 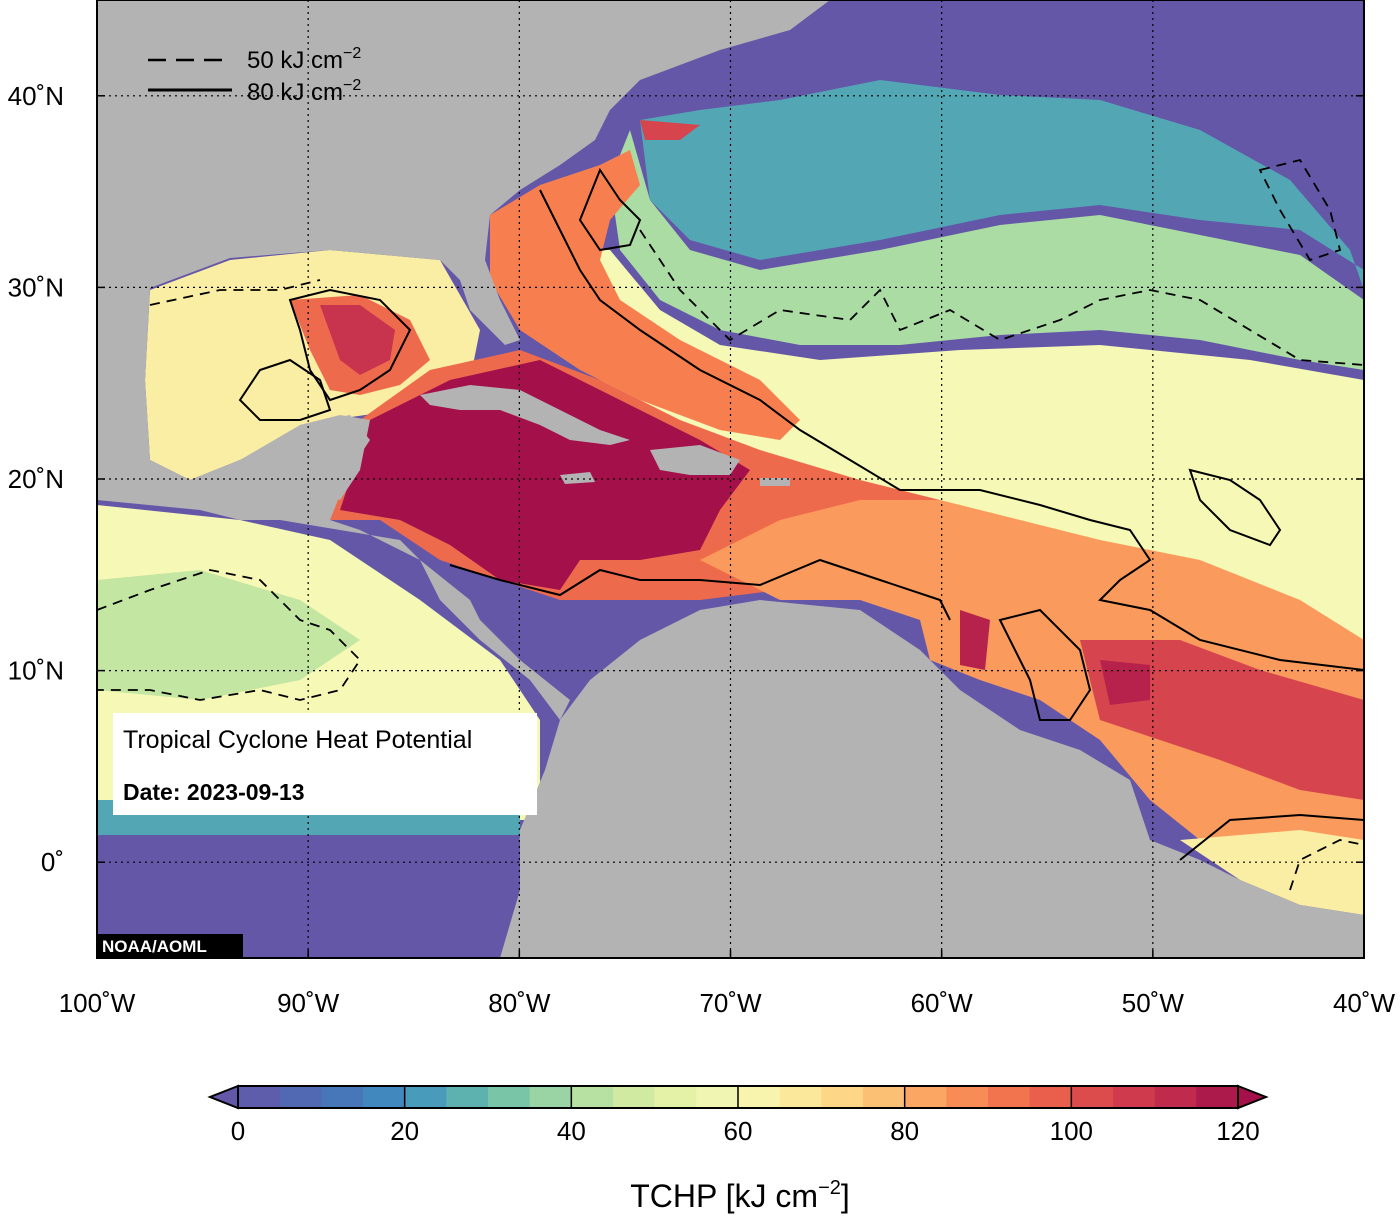 What do you see at coordinates (214, 792) in the screenshot?
I see `map-date: Date: 2023-09-13` at bounding box center [214, 792].